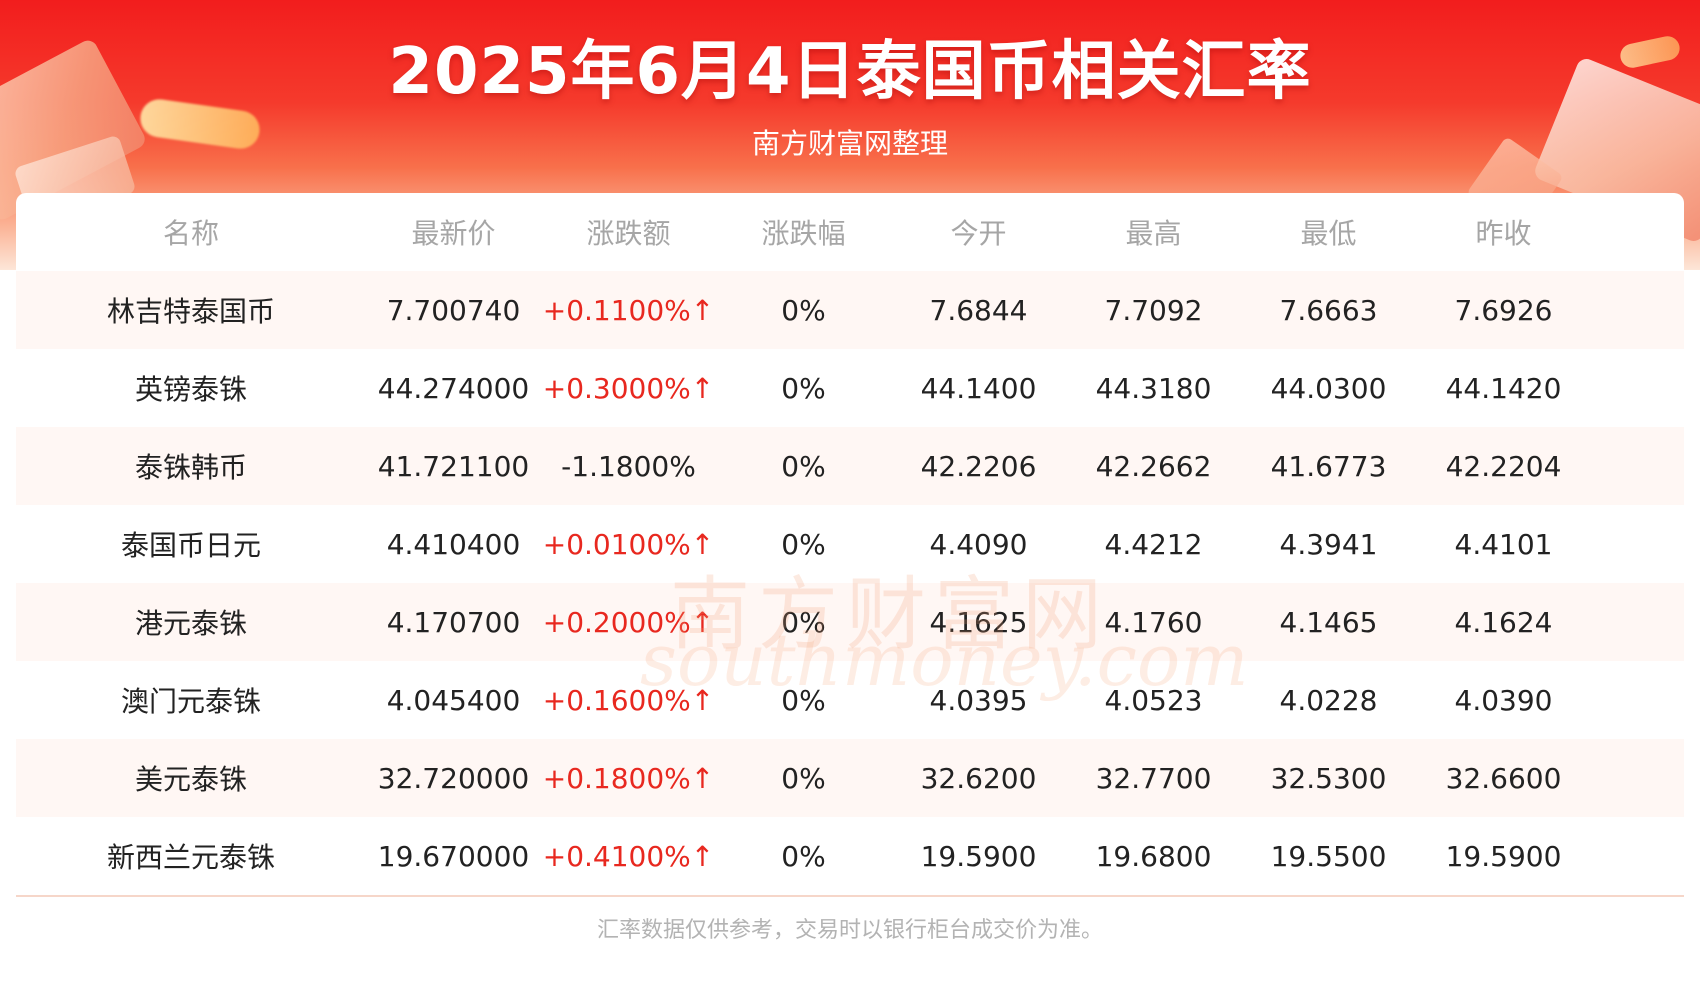 The width and height of the screenshot is (1700, 1000). Describe the element at coordinates (1328, 466) in the screenshot. I see `cell-low: 41.6773` at that location.